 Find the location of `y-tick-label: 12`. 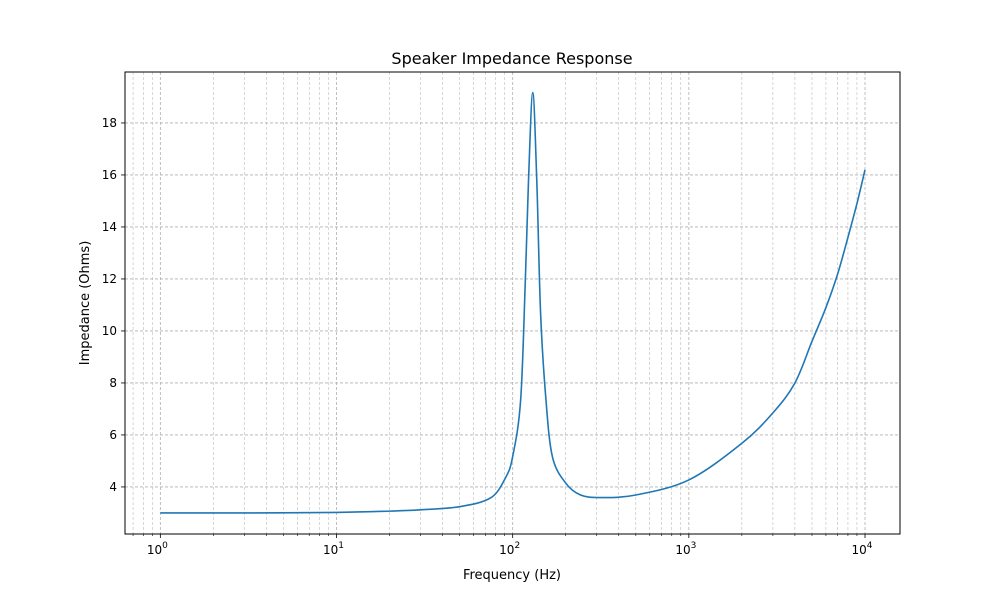

y-tick-label: 12 is located at coordinates (109, 279).